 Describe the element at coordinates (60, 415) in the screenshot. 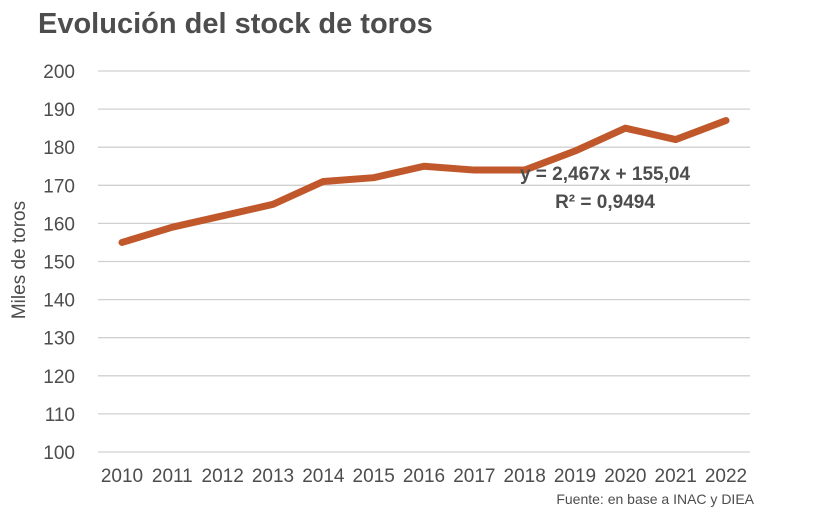

I see `y-tick-label: 110` at that location.